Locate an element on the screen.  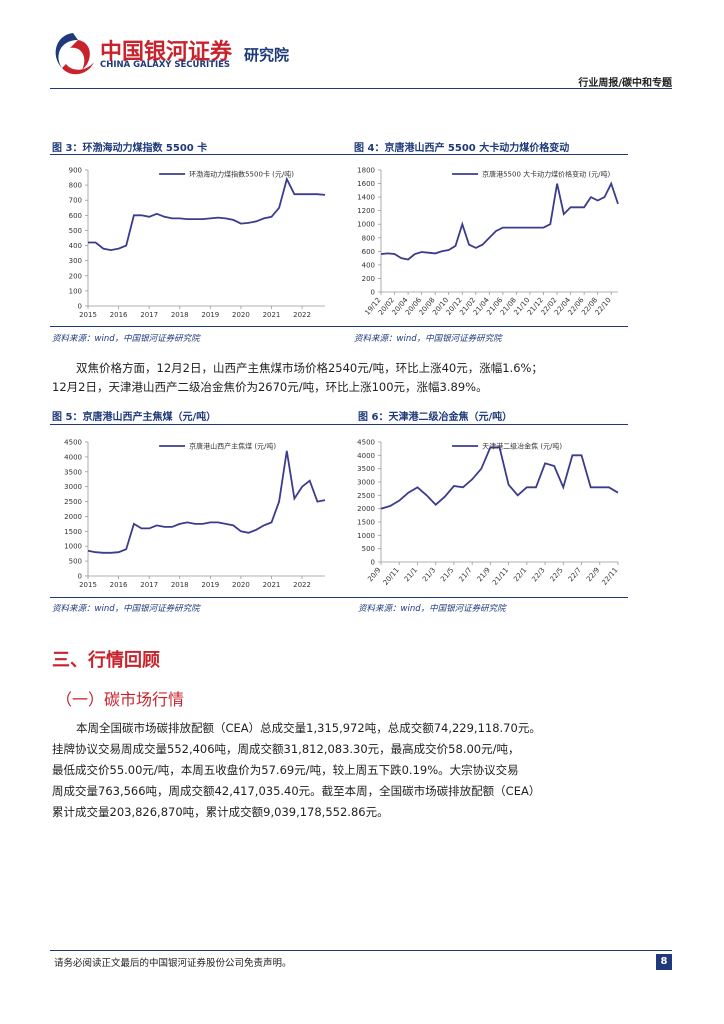
footer-rule is located at coordinates (361, 950).